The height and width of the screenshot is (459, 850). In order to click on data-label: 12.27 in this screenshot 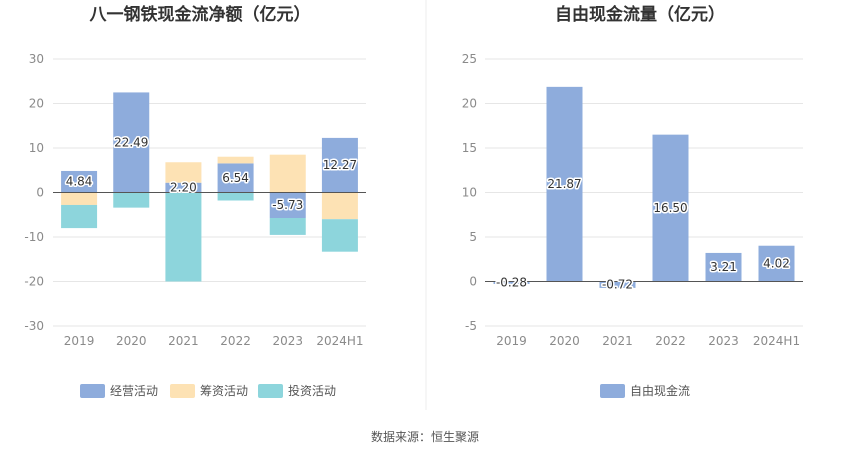, I will do `click(340, 165)`.